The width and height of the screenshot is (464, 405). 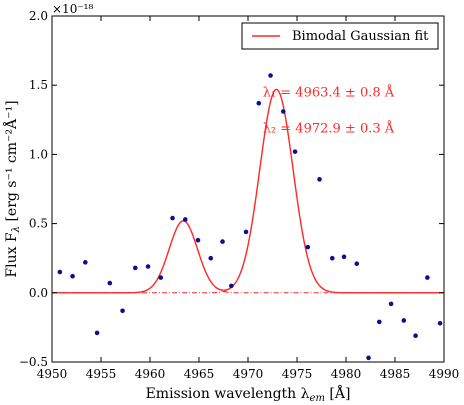 What do you see at coordinates (346, 374) in the screenshot?
I see `x-tick-label: 4980` at bounding box center [346, 374].